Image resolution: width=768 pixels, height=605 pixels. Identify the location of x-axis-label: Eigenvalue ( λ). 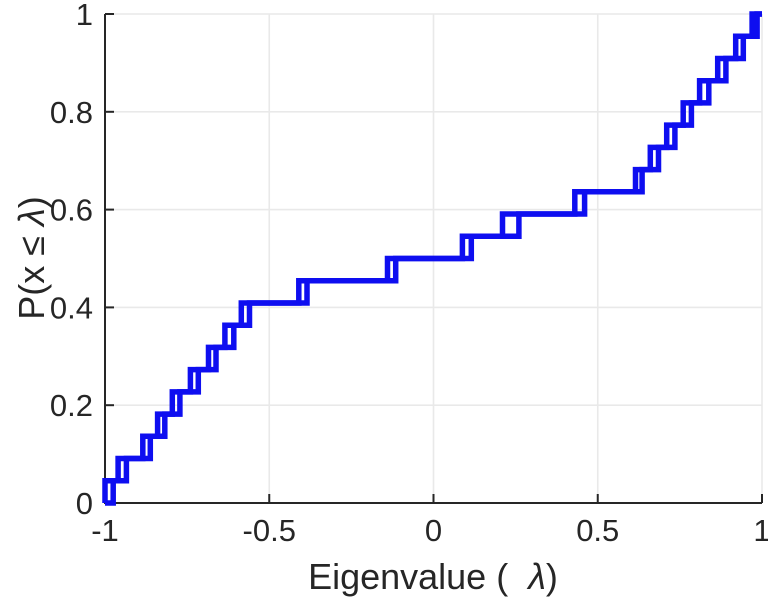
(433, 576).